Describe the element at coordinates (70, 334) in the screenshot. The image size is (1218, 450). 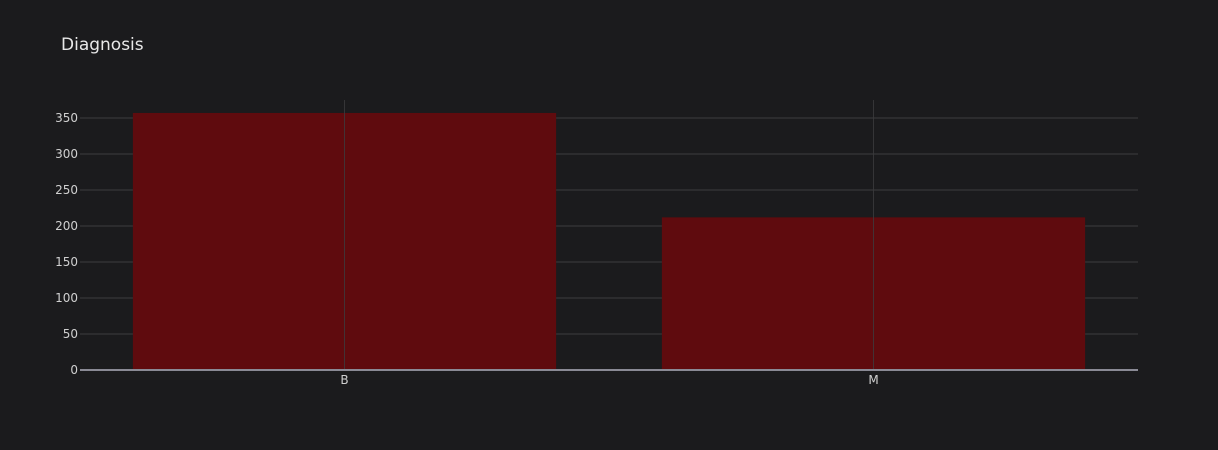
I see `y-tick-label: 50` at that location.